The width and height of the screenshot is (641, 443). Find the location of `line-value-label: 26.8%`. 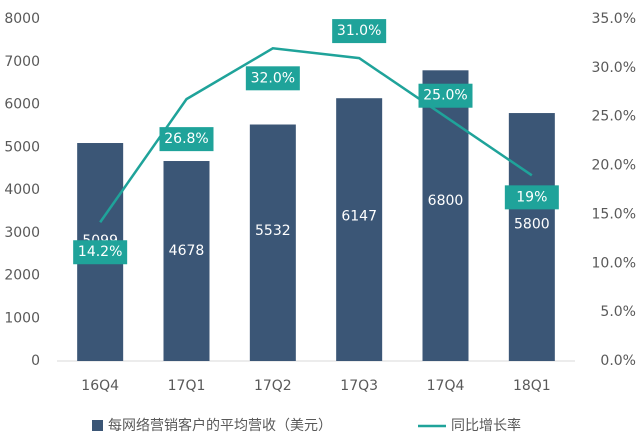

line-value-label: 26.8% is located at coordinates (186, 139).